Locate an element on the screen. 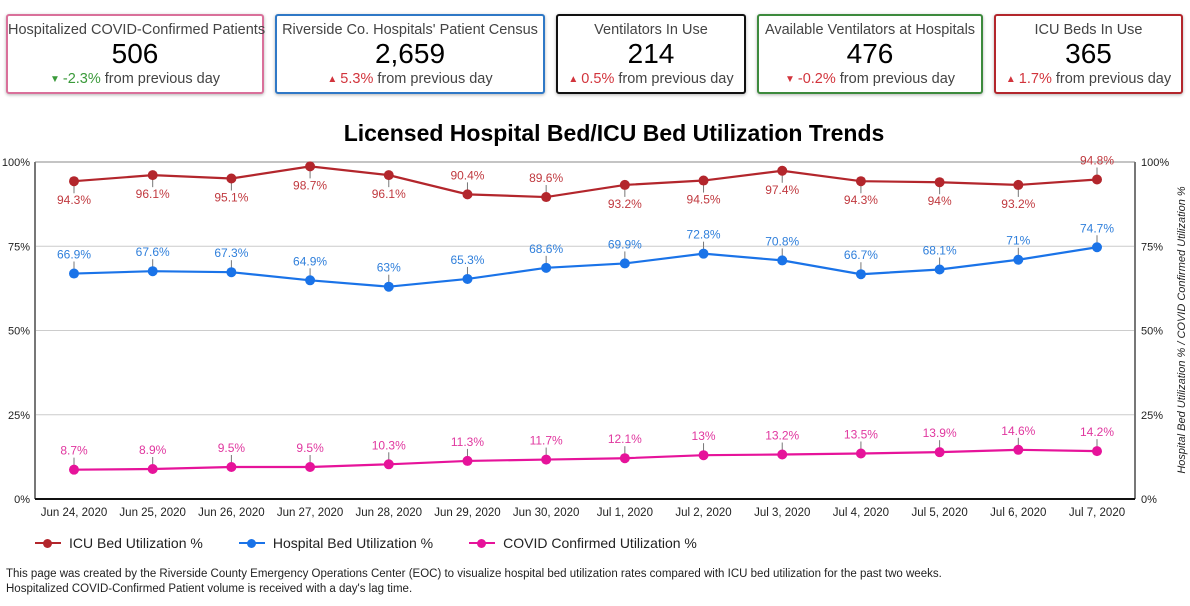 This screenshot has height=606, width=1190. legend-item-hospital: Hospital Bed Utilization % is located at coordinates (335, 543).